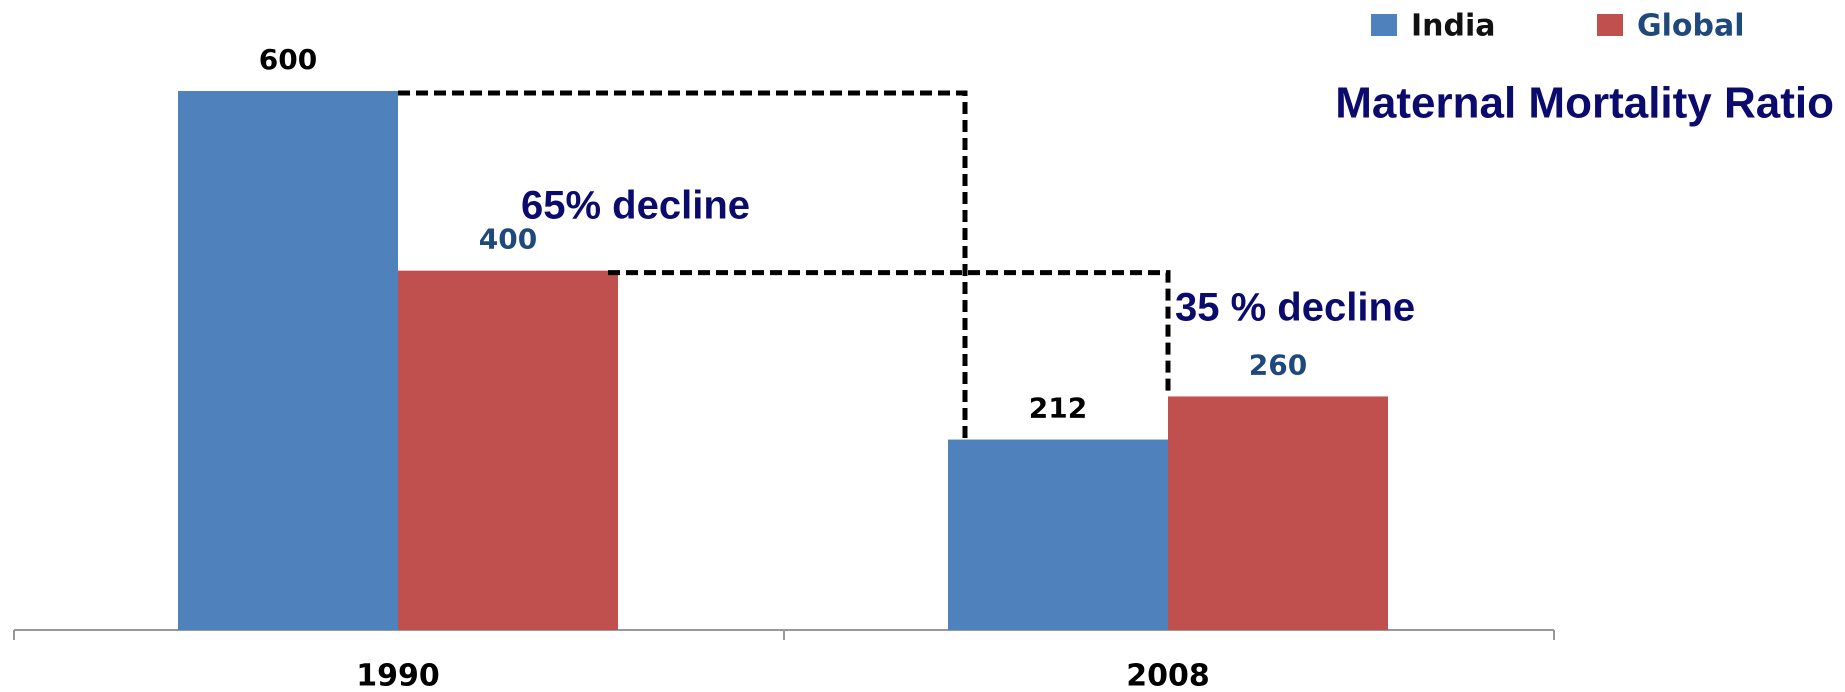 Image resolution: width=1845 pixels, height=692 pixels. Describe the element at coordinates (1453, 26) in the screenshot. I see `legend-label: India` at that location.